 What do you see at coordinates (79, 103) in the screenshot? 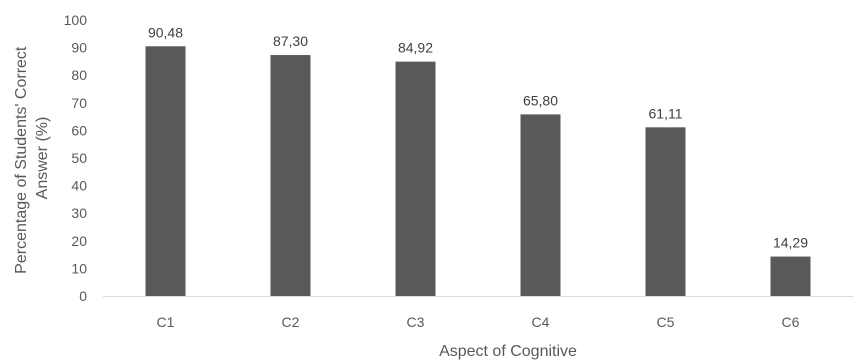
I see `y-tick-label: 70` at bounding box center [79, 103].